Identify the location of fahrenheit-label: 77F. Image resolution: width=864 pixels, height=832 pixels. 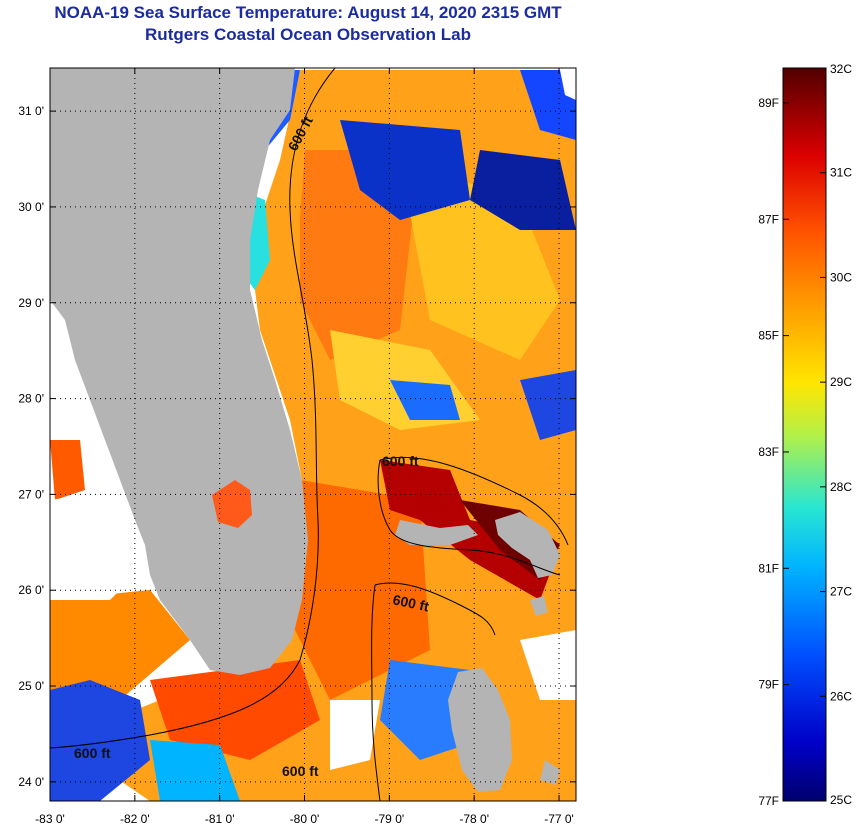
(768, 801).